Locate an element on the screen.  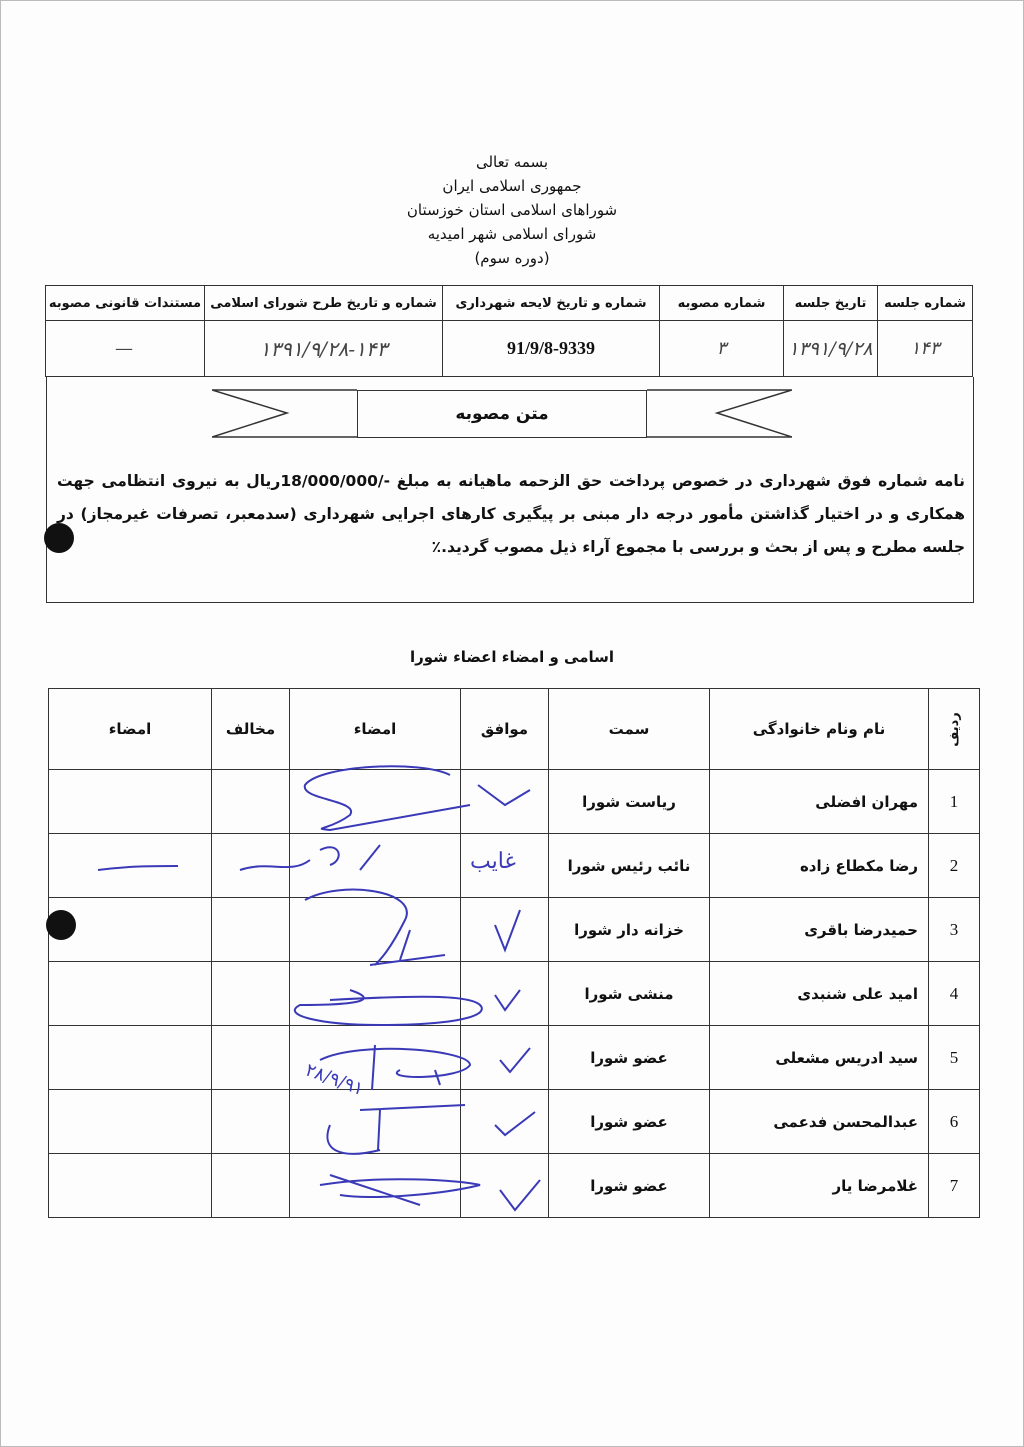
member-name: مهران افضلی is located at coordinates (819, 801).